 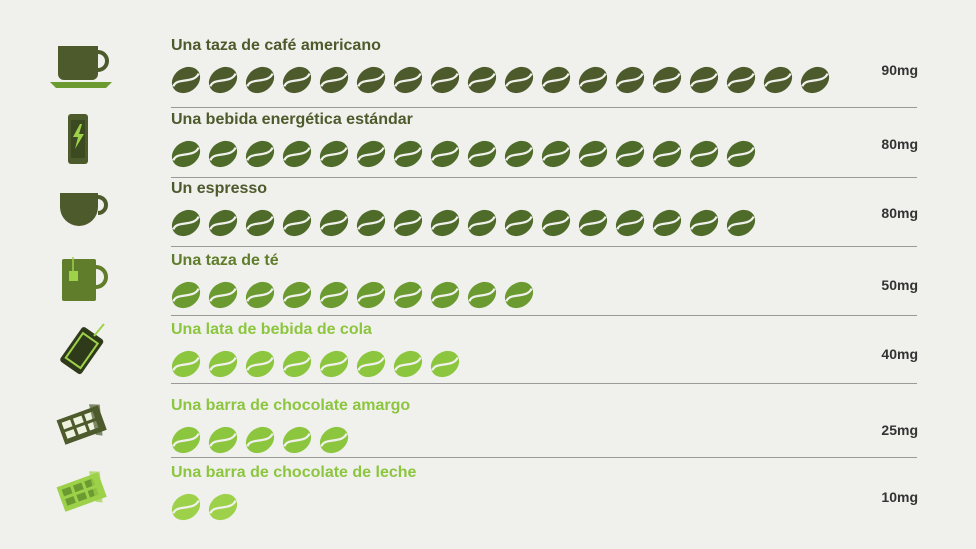 What do you see at coordinates (276, 45) in the screenshot?
I see `category-label: Una taza de café americano` at bounding box center [276, 45].